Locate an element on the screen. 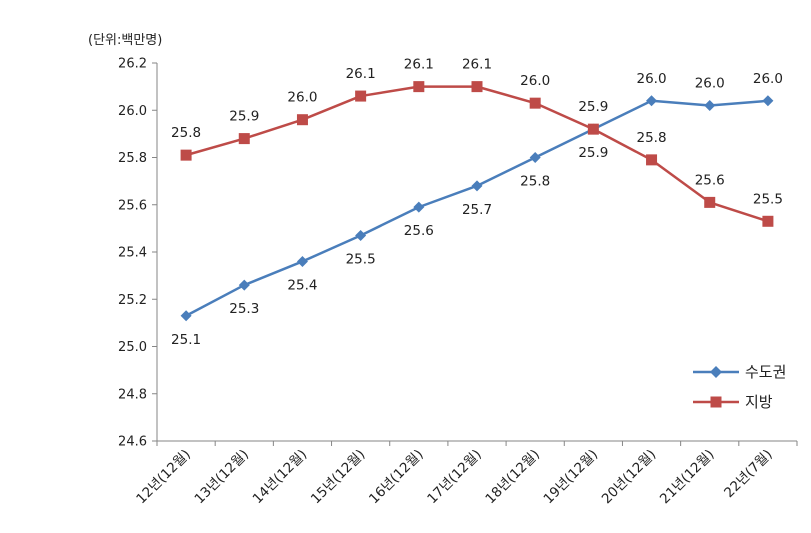 This screenshot has height=533, width=811. data-label: 25.7 is located at coordinates (477, 210).